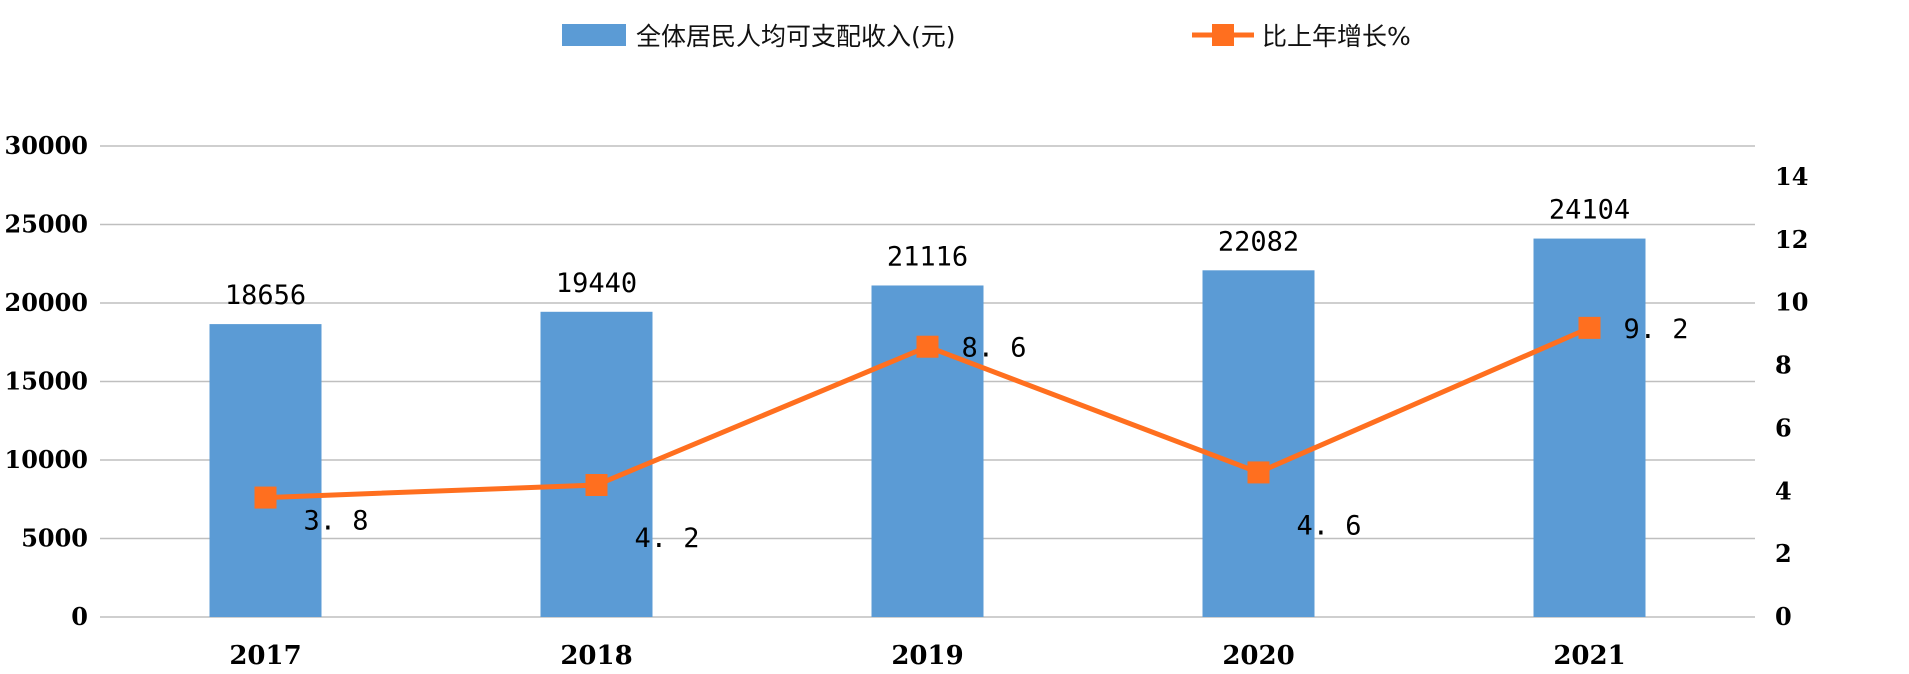 This screenshot has height=674, width=1909. Describe the element at coordinates (1783, 427) in the screenshot. I see `right-axis-tick-label: 6` at that location.